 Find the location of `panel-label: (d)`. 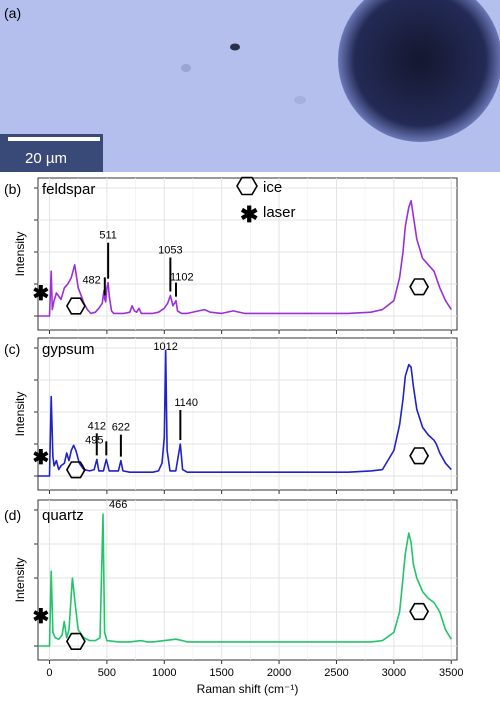

panel-label: (d) is located at coordinates (12, 515).